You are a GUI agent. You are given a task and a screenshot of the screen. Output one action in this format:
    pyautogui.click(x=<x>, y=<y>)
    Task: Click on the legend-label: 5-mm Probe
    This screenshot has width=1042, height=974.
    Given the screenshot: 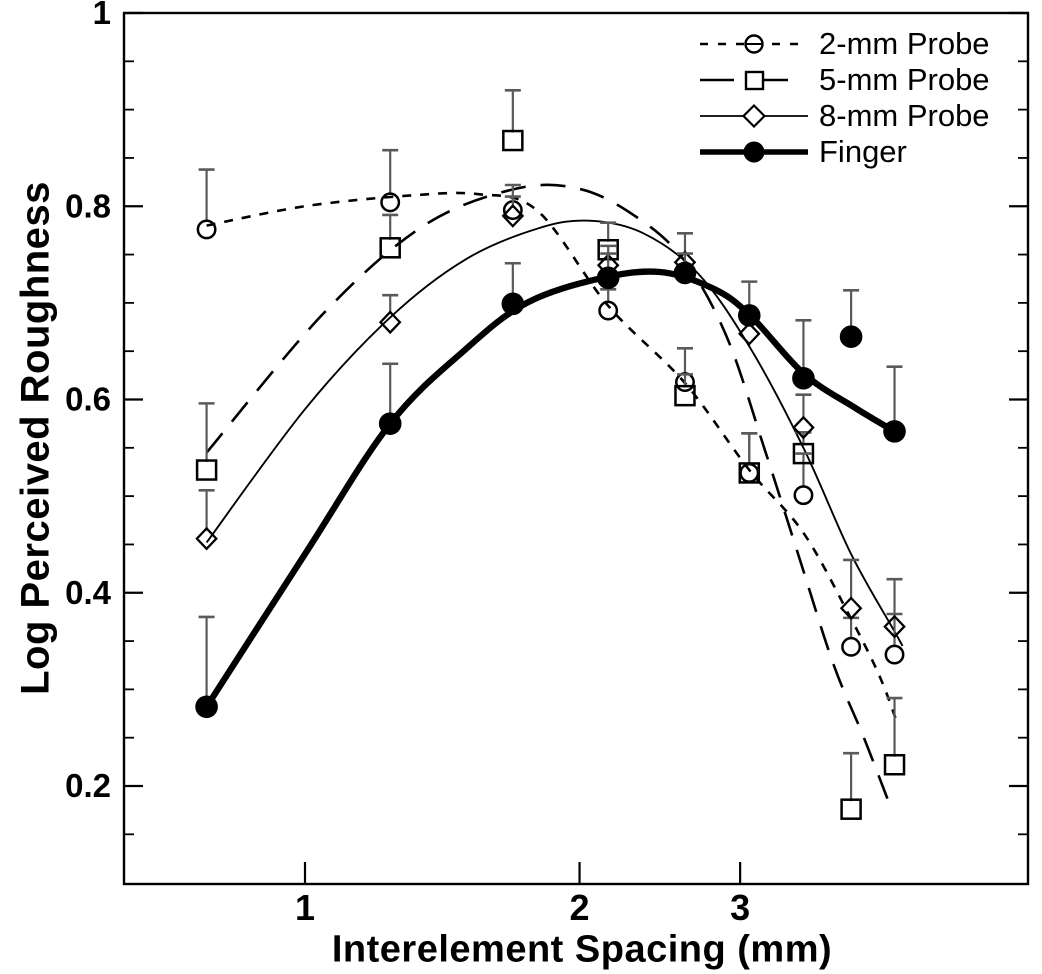 What is the action you would take?
    pyautogui.click(x=904, y=79)
    